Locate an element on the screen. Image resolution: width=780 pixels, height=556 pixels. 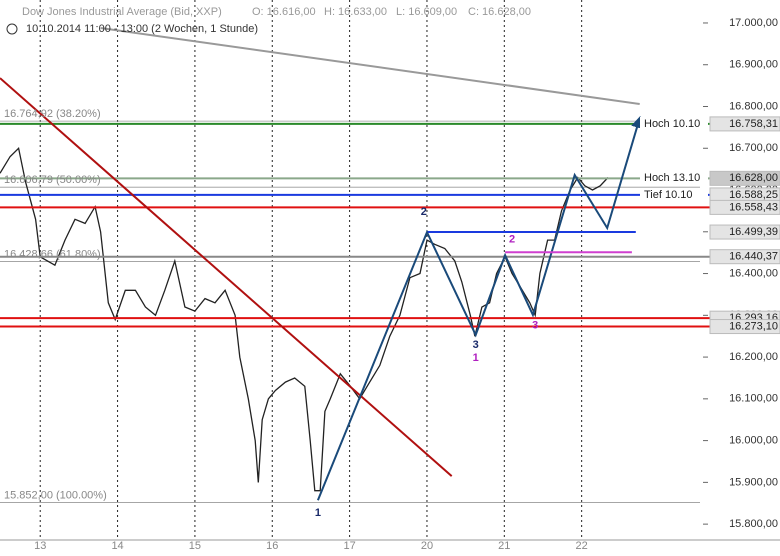
x-tick-label: 14 is located at coordinates (117, 546).